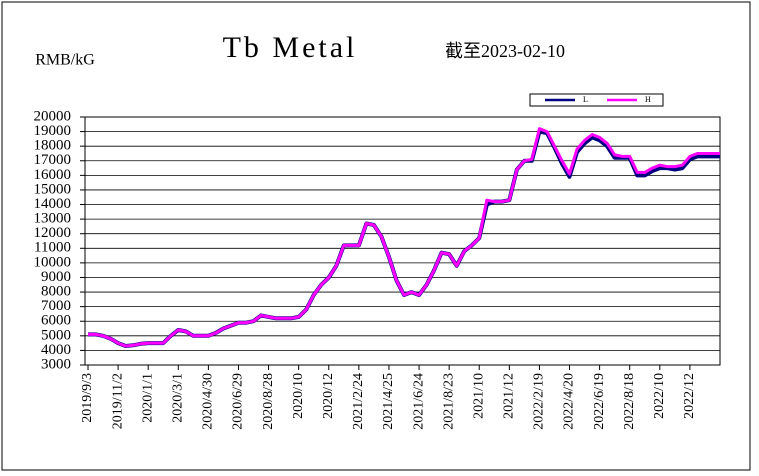  I want to click on x-tick-label: 2020/8/28, so click(268, 401).